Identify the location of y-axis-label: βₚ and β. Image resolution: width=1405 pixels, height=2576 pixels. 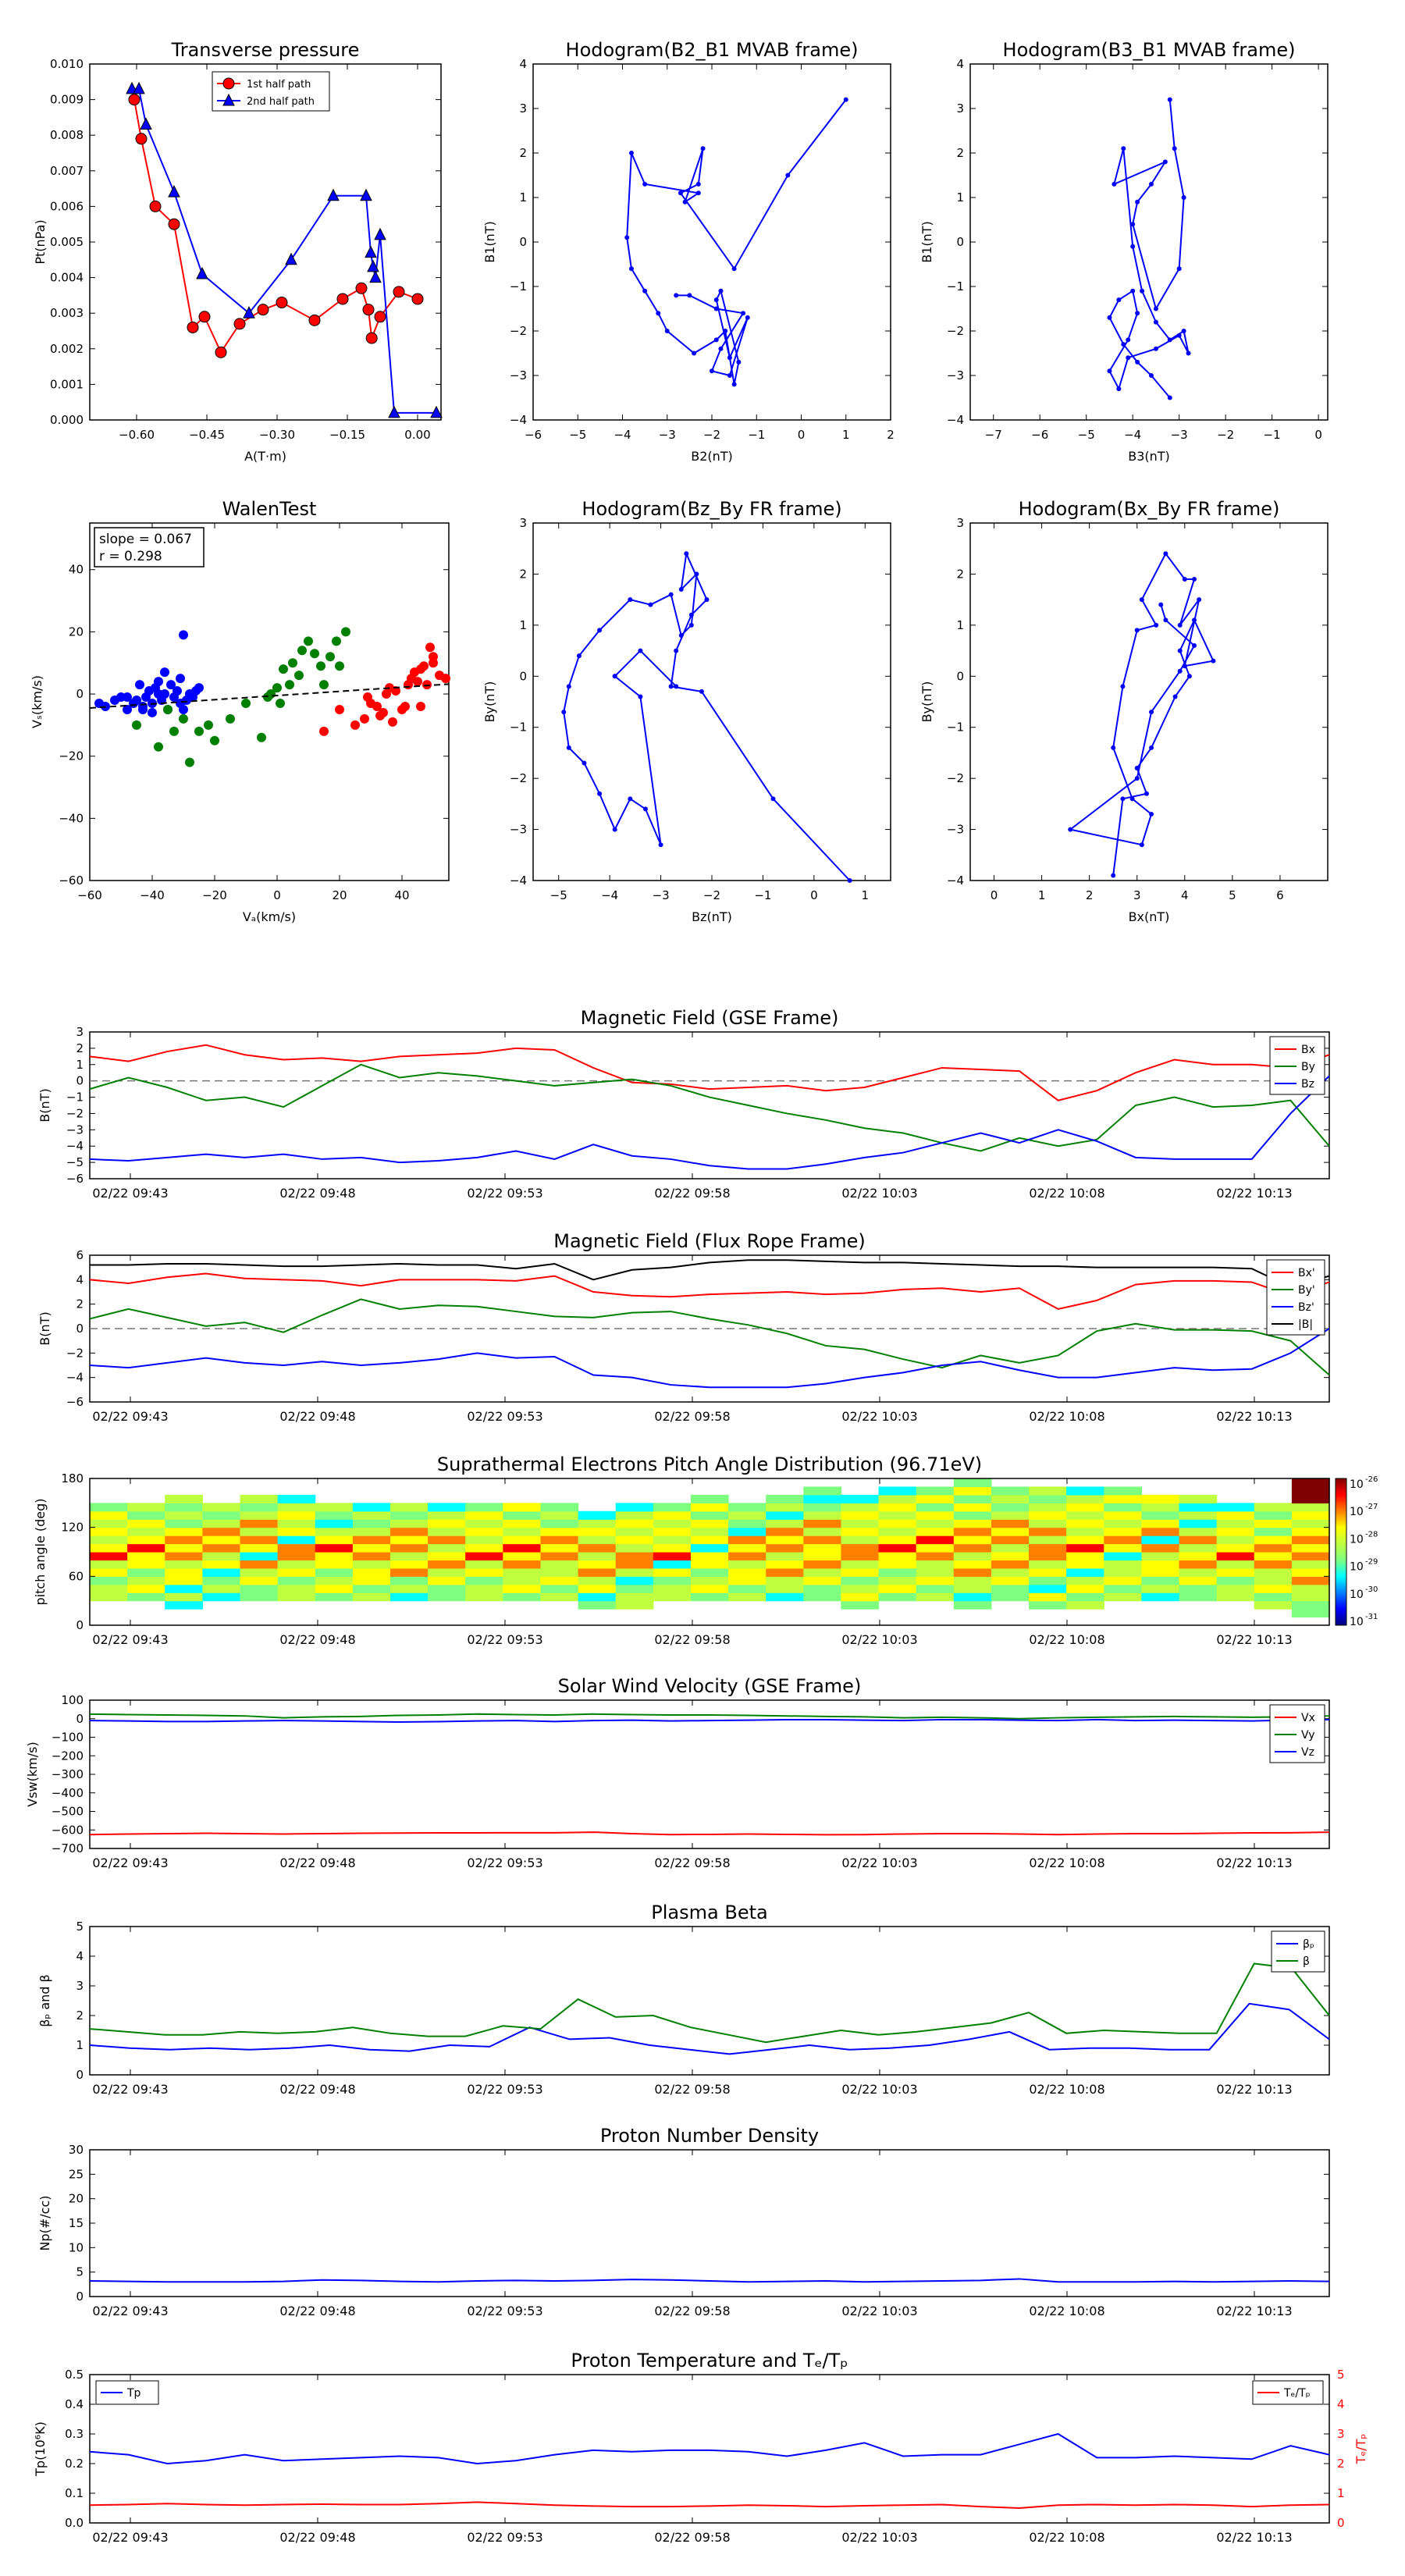
(45, 2000).